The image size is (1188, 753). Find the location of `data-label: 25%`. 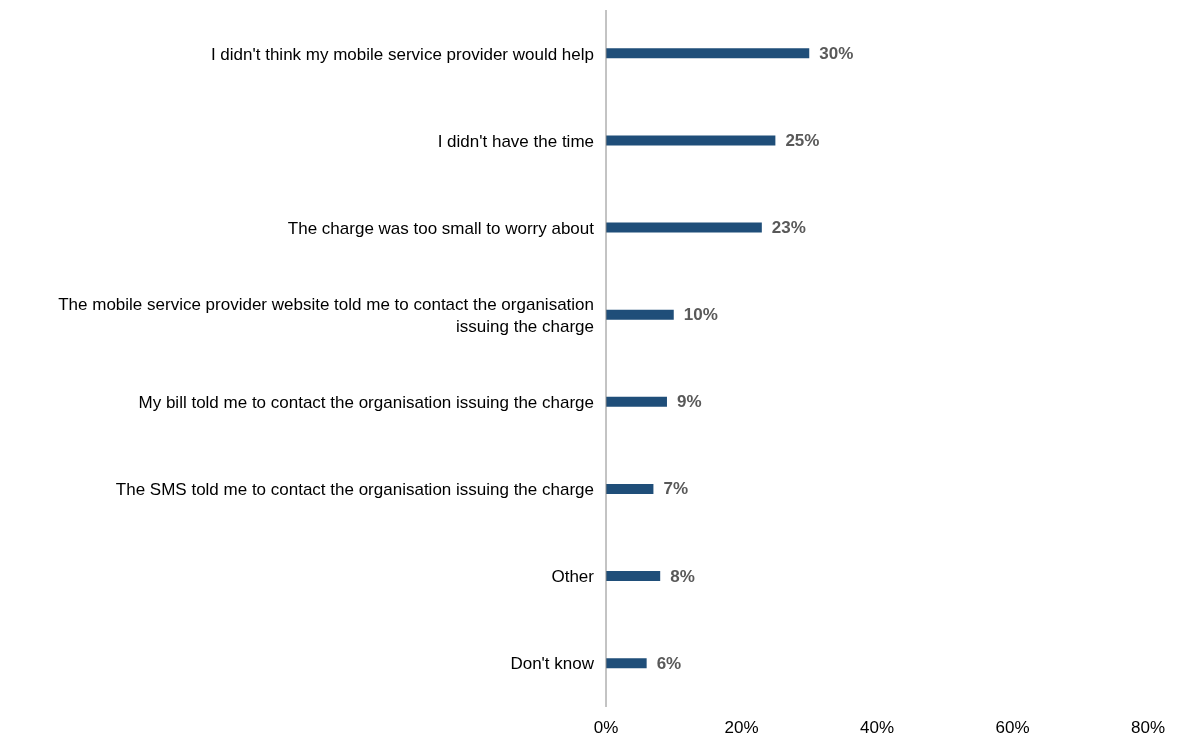

data-label: 25% is located at coordinates (802, 140).